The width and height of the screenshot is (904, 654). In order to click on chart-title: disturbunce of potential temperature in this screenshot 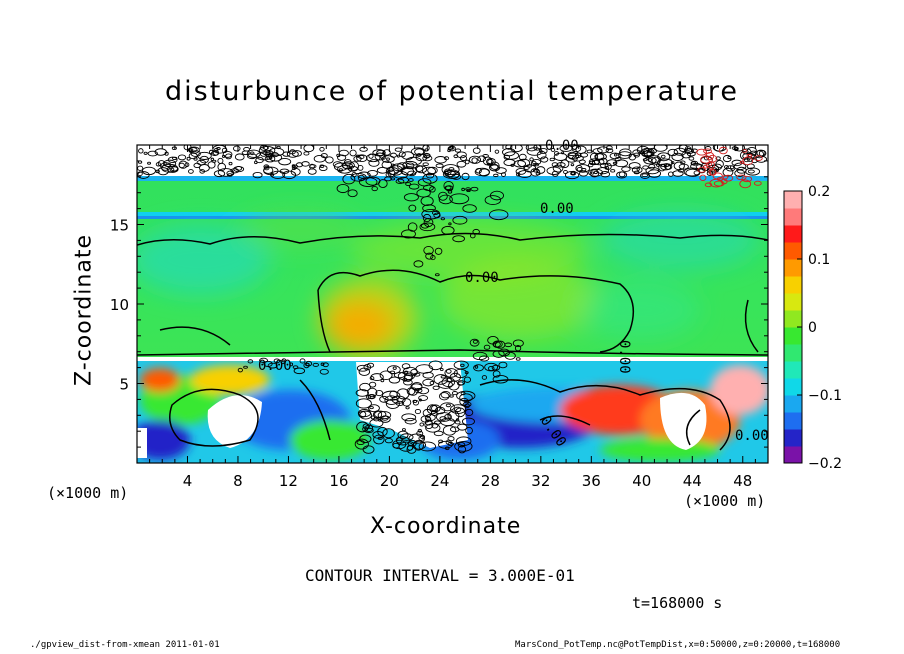, I will do `click(452, 91)`.